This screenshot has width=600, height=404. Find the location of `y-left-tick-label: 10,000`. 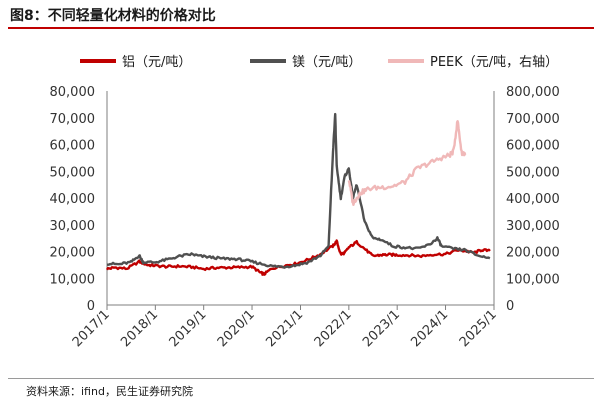

y-left-tick-label: 10,000 is located at coordinates (73, 279).